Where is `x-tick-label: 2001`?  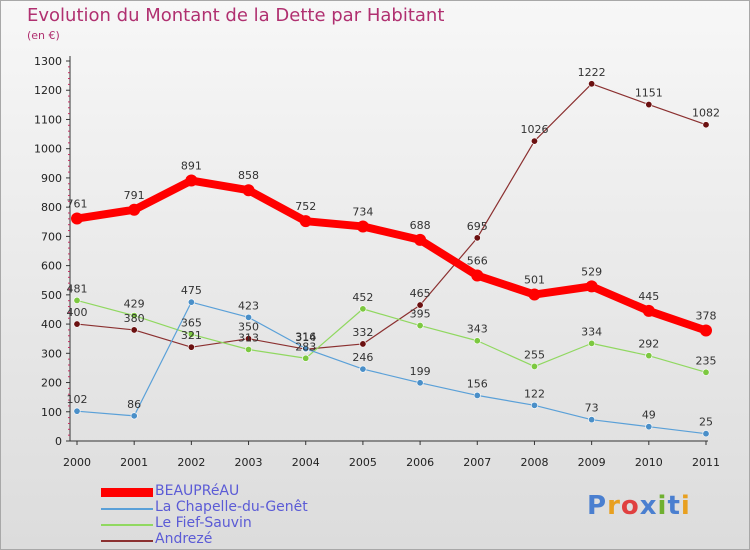
x-tick-label: 2001 is located at coordinates (134, 462).